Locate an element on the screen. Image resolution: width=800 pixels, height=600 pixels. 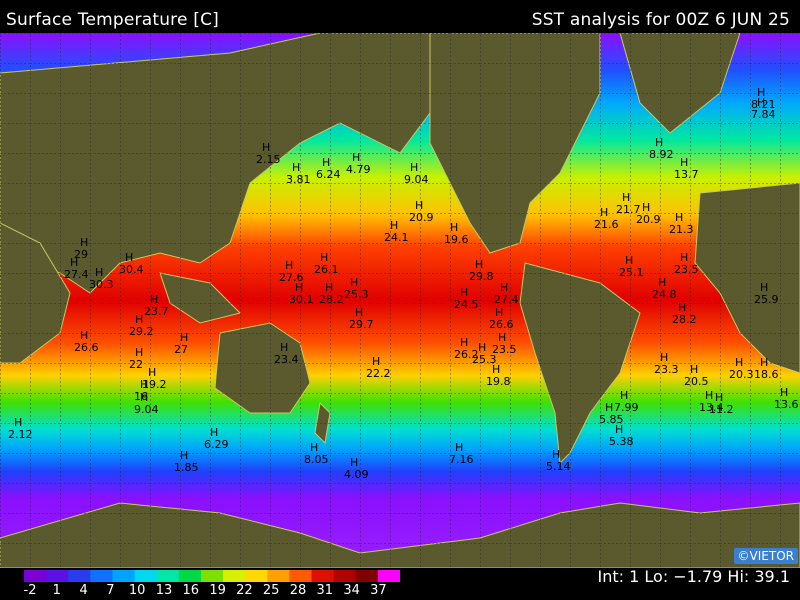
temperature-value-label: 21.7 is located at coordinates (628, 209).